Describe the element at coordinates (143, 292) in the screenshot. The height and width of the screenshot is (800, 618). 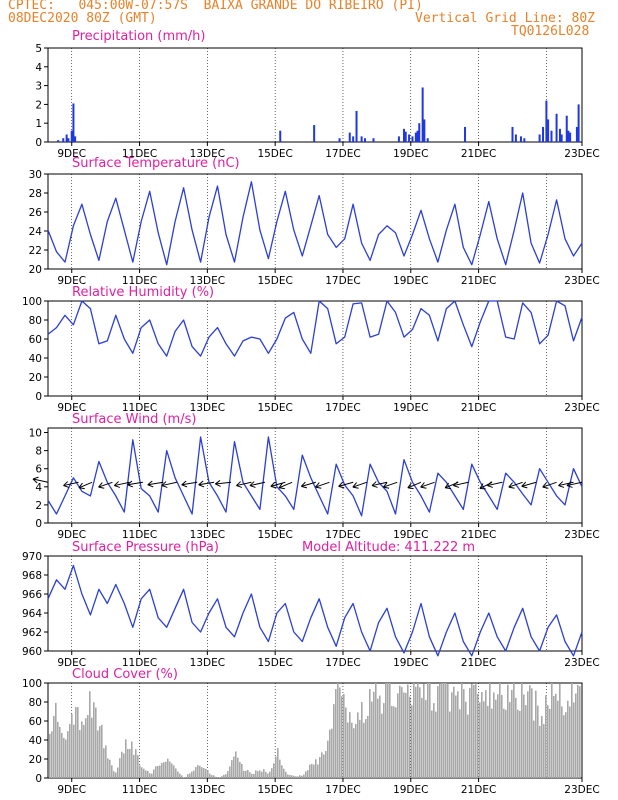
I see `chart-title: Relative Humidity (%)` at that location.